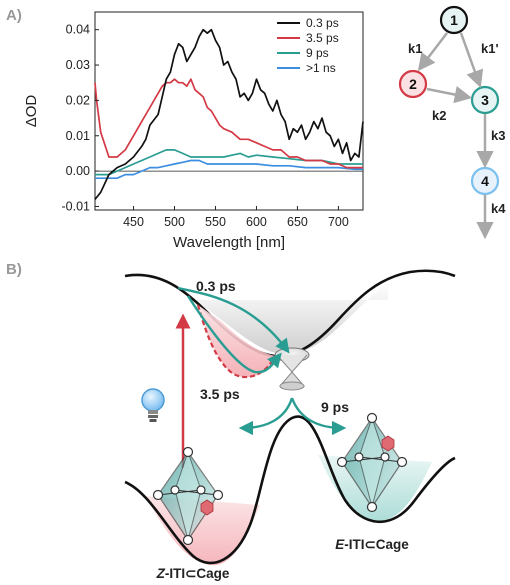 Image resolution: width=510 pixels, height=585 pixels. What do you see at coordinates (256, 222) in the screenshot?
I see `x-tick-label: 600` at bounding box center [256, 222].